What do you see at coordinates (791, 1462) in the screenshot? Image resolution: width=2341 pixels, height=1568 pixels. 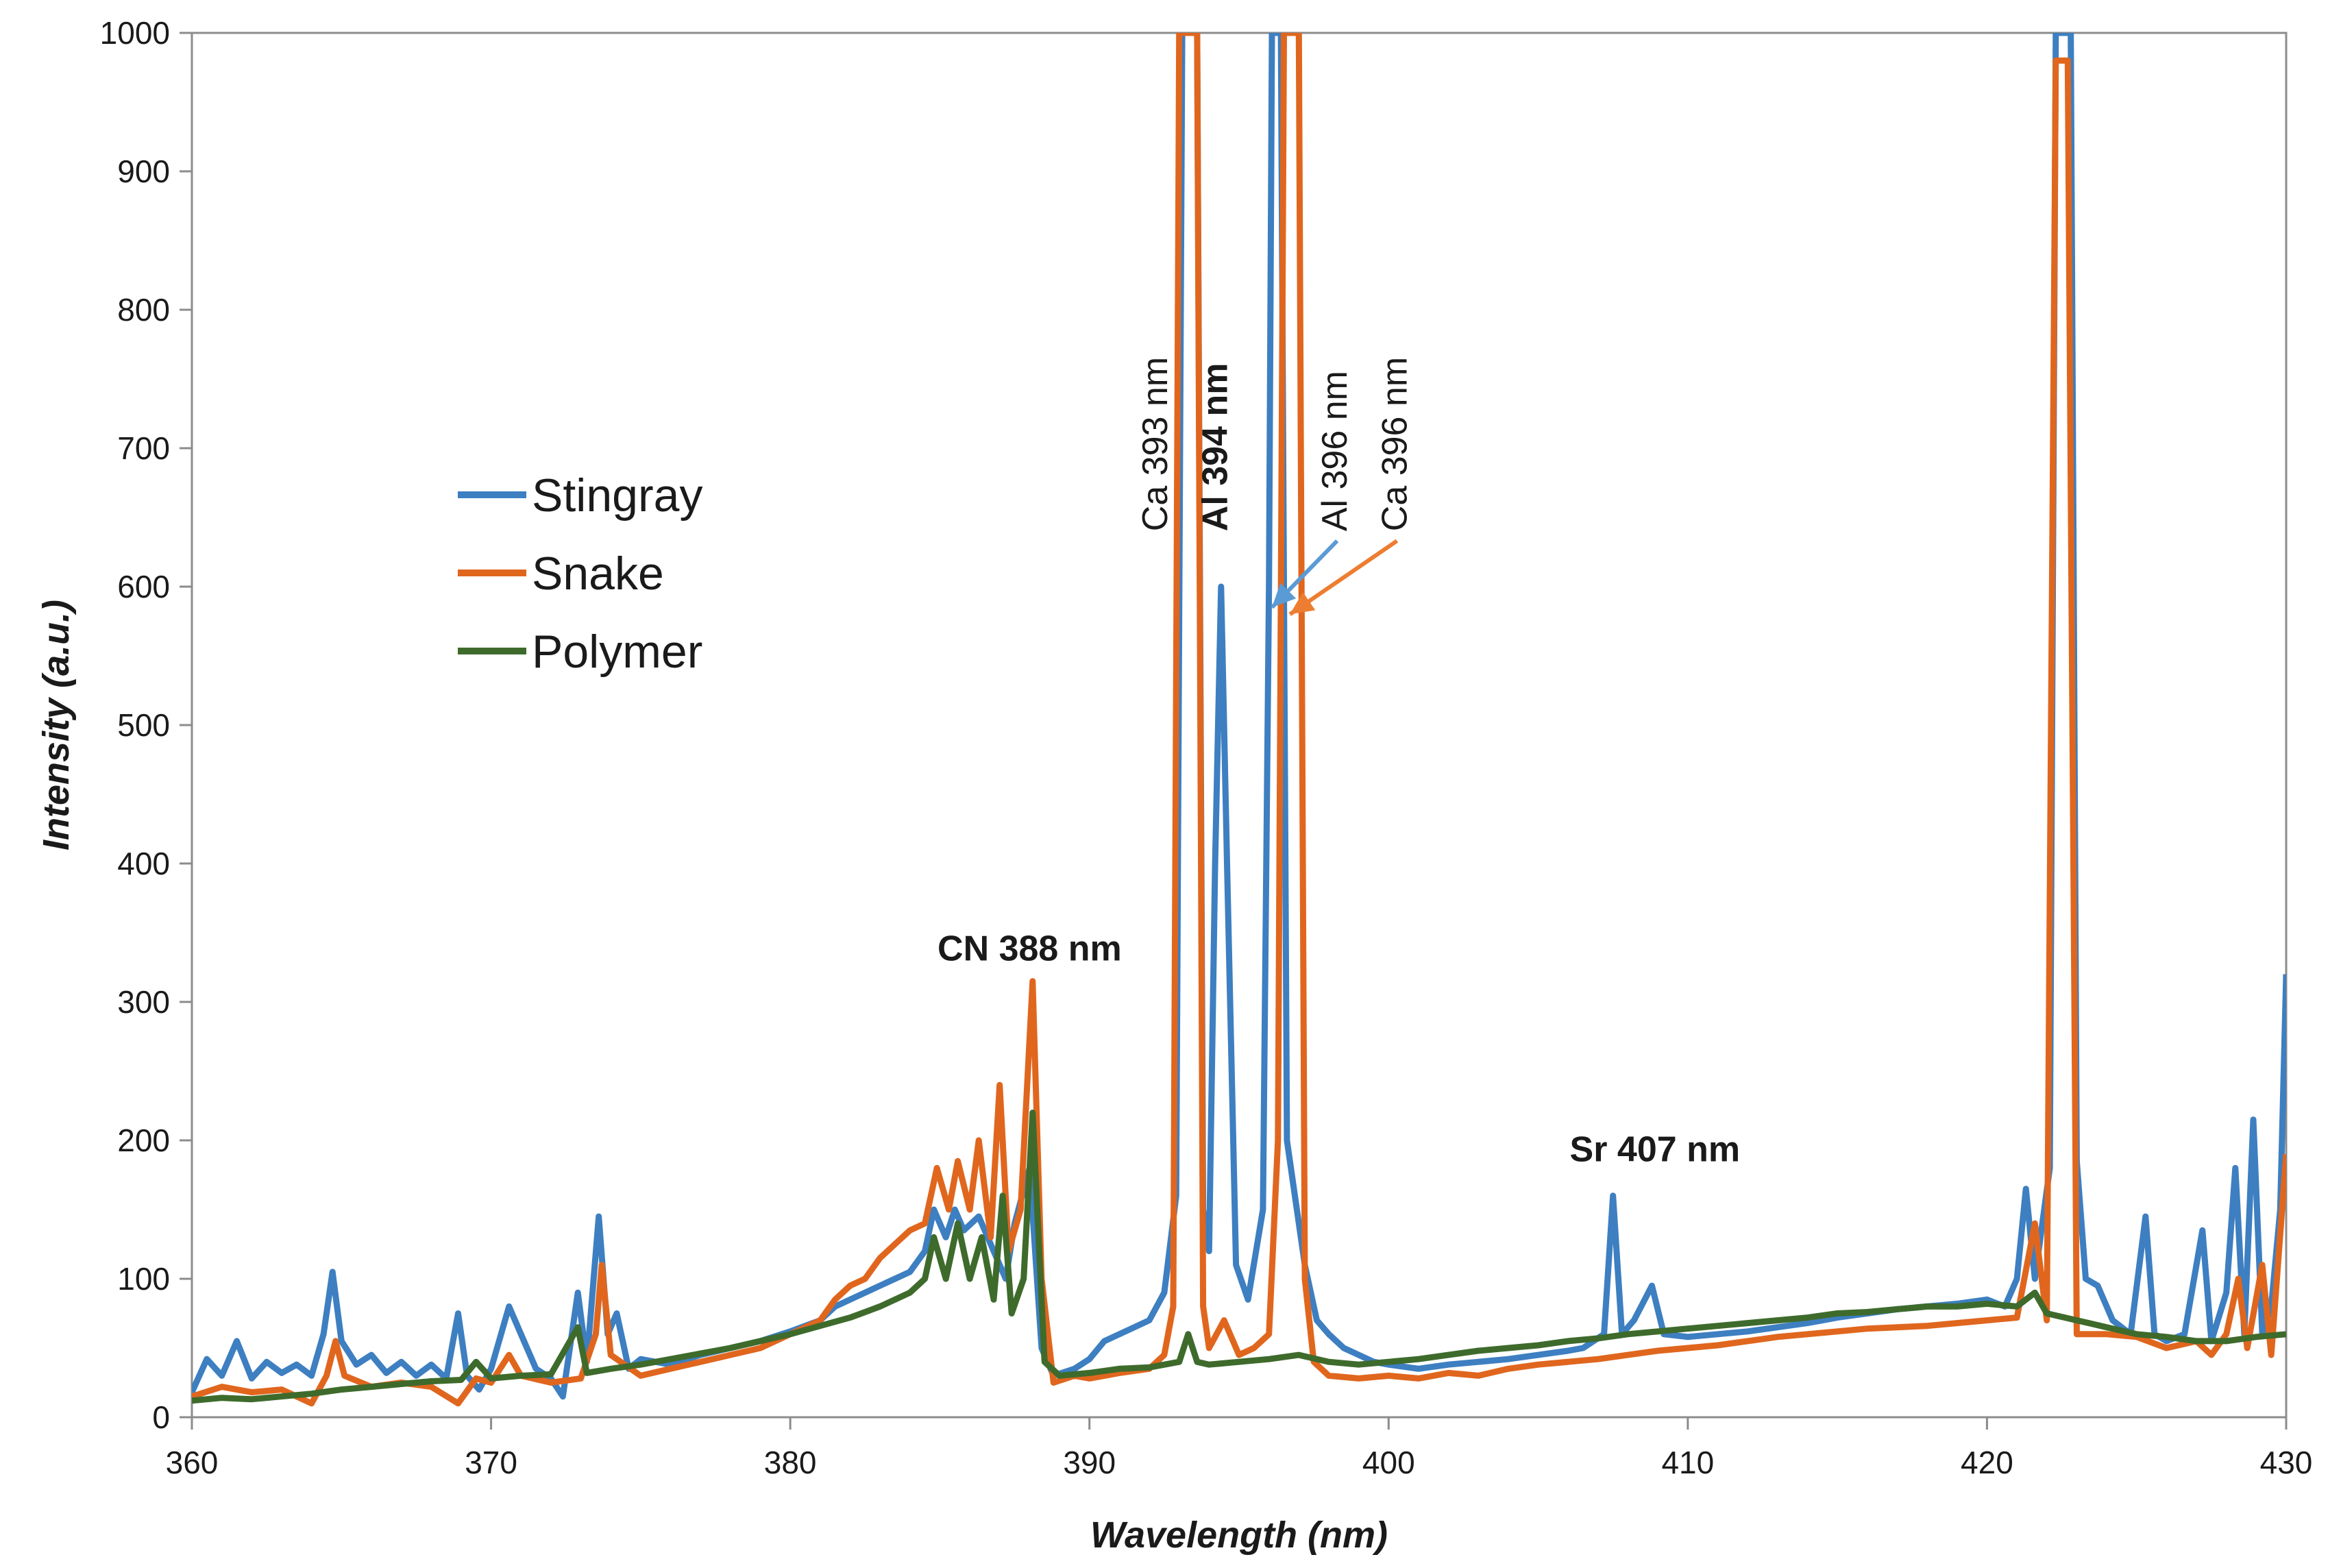 I see `x-tick-label: 380` at bounding box center [791, 1462].